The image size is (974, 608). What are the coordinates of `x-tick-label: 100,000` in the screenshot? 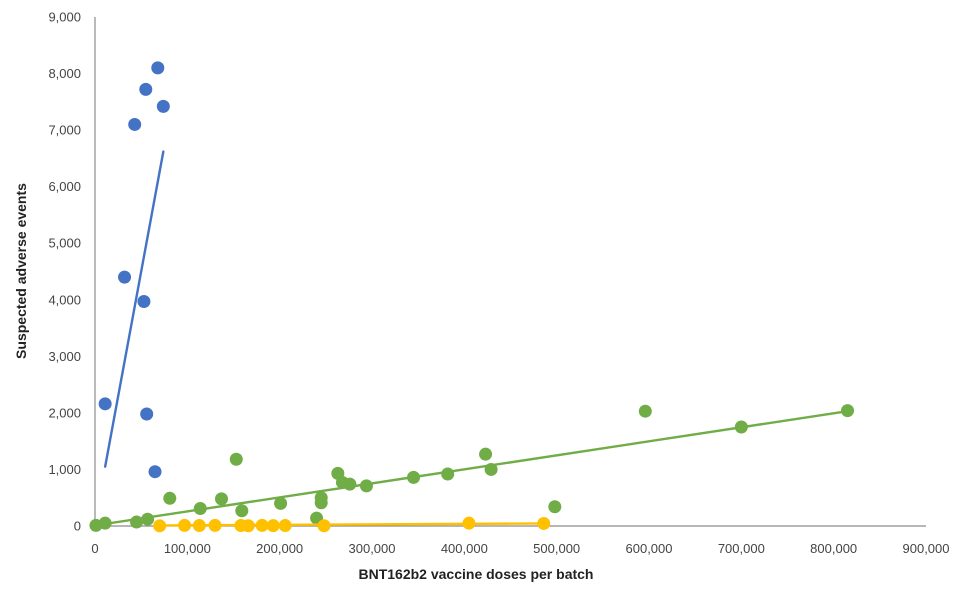 It's located at (187, 548).